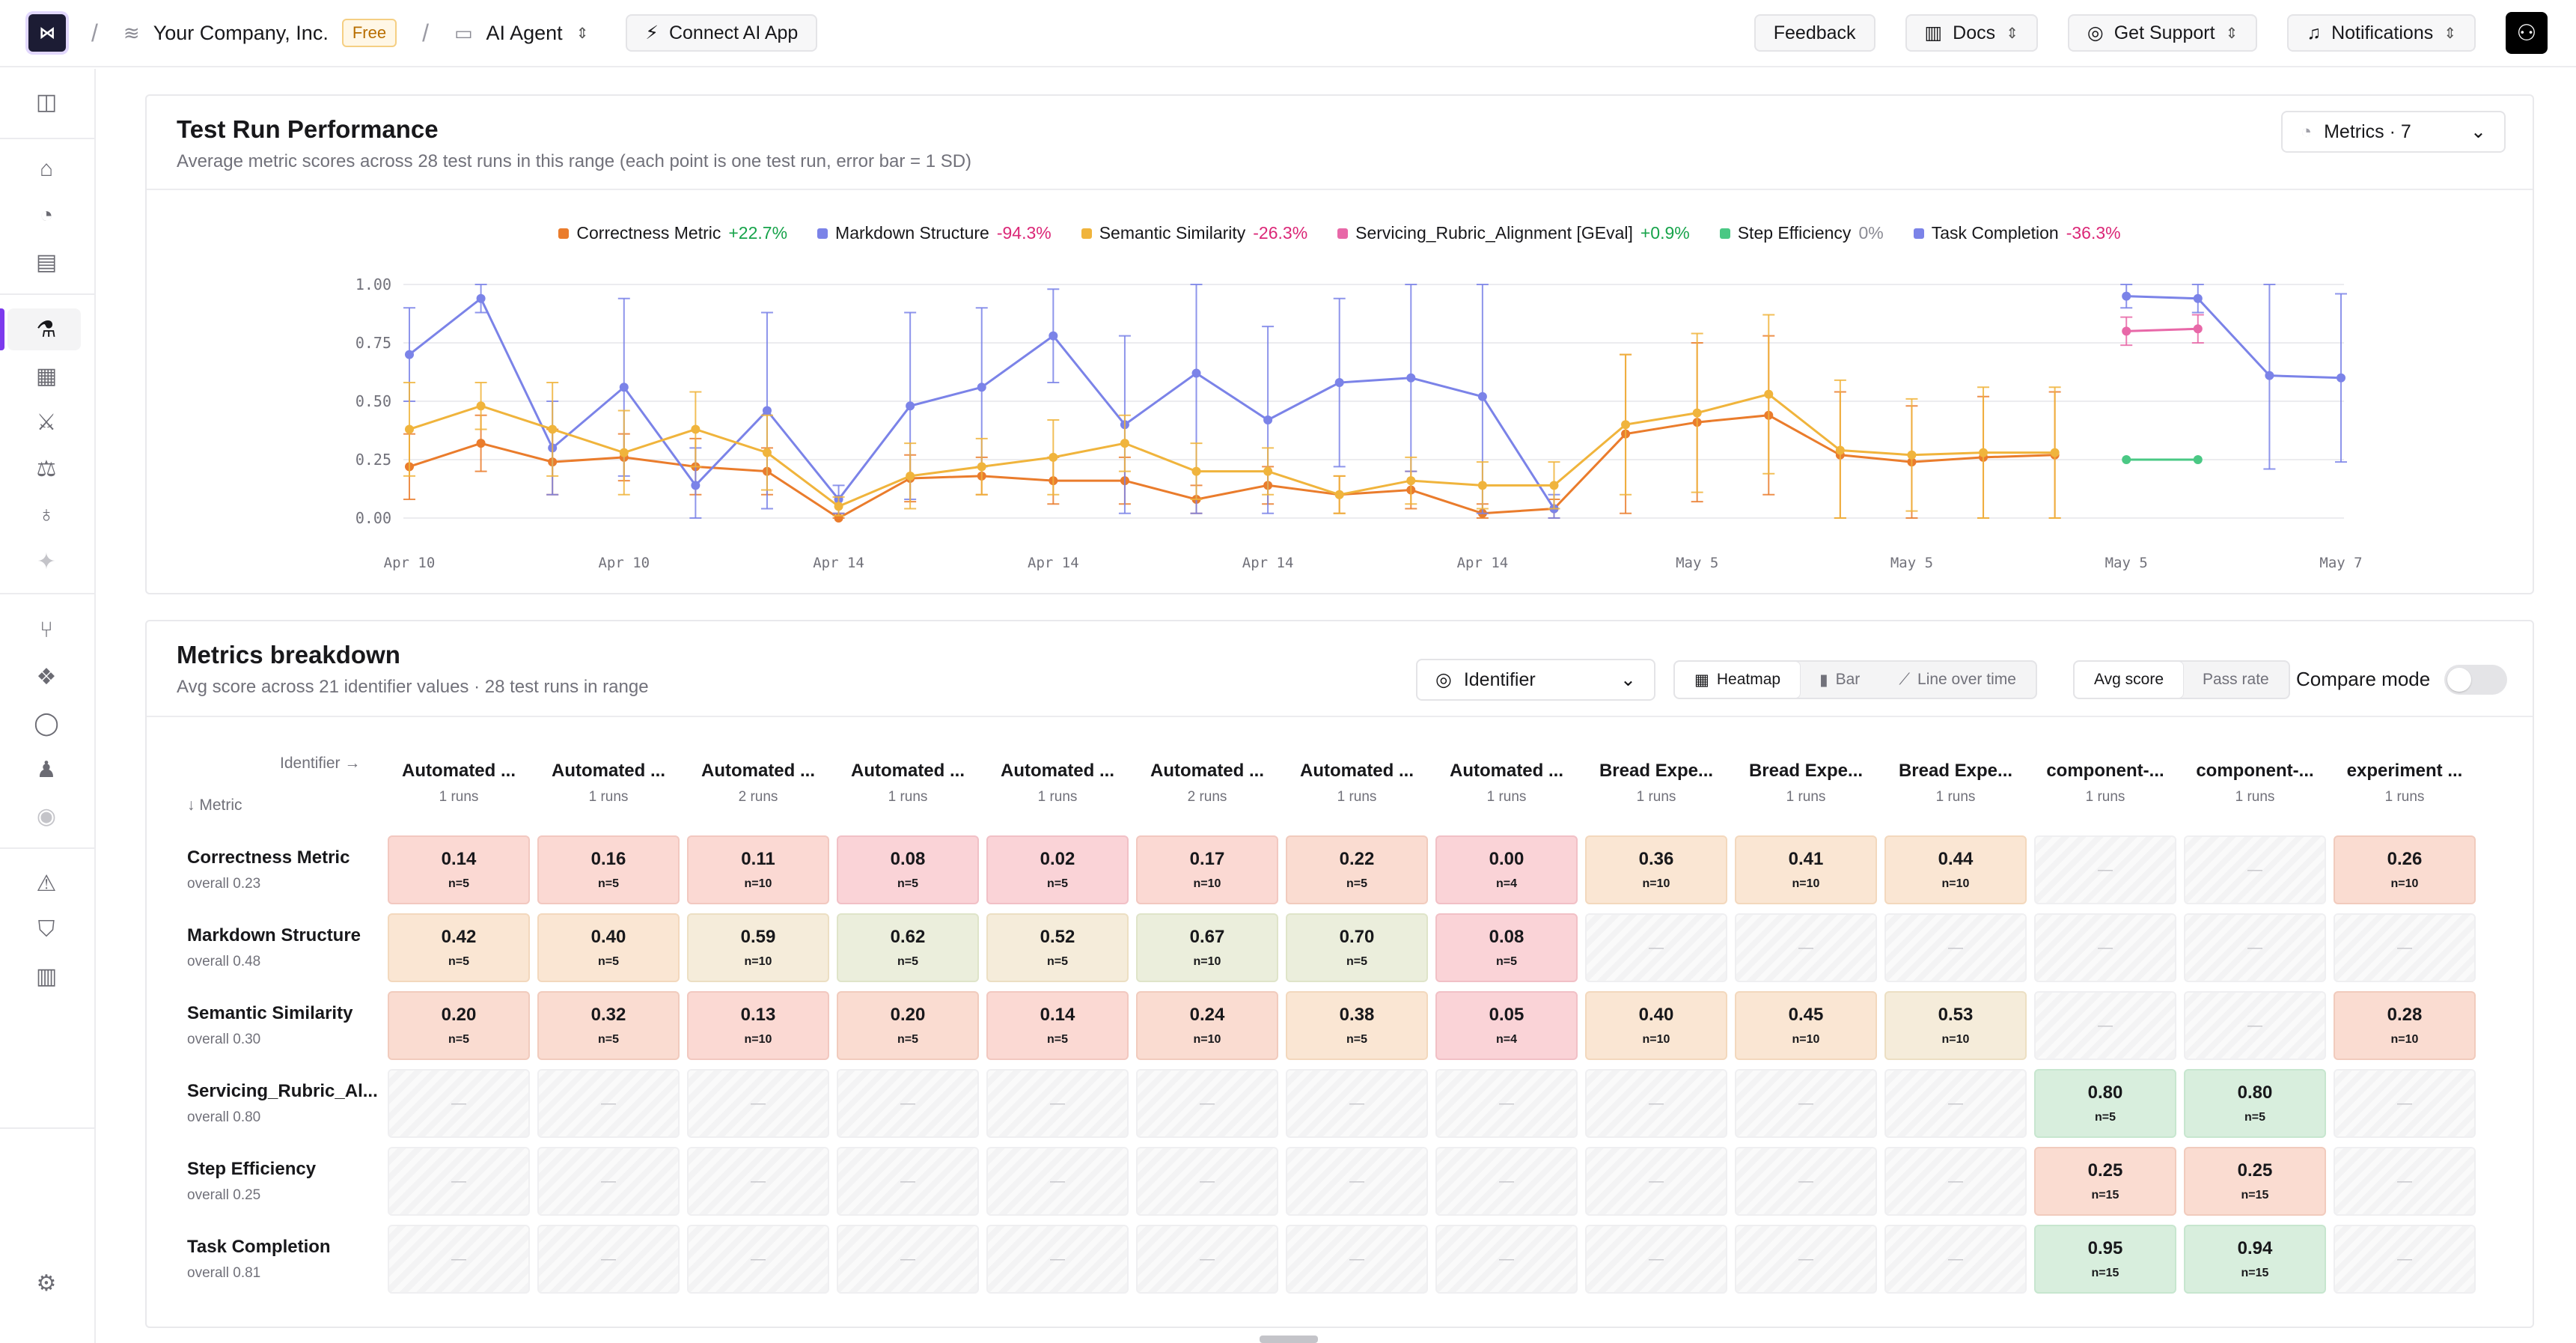 This screenshot has height=1343, width=2576. Describe the element at coordinates (46, 215) in the screenshot. I see `gauge-icon: ◔` at that location.